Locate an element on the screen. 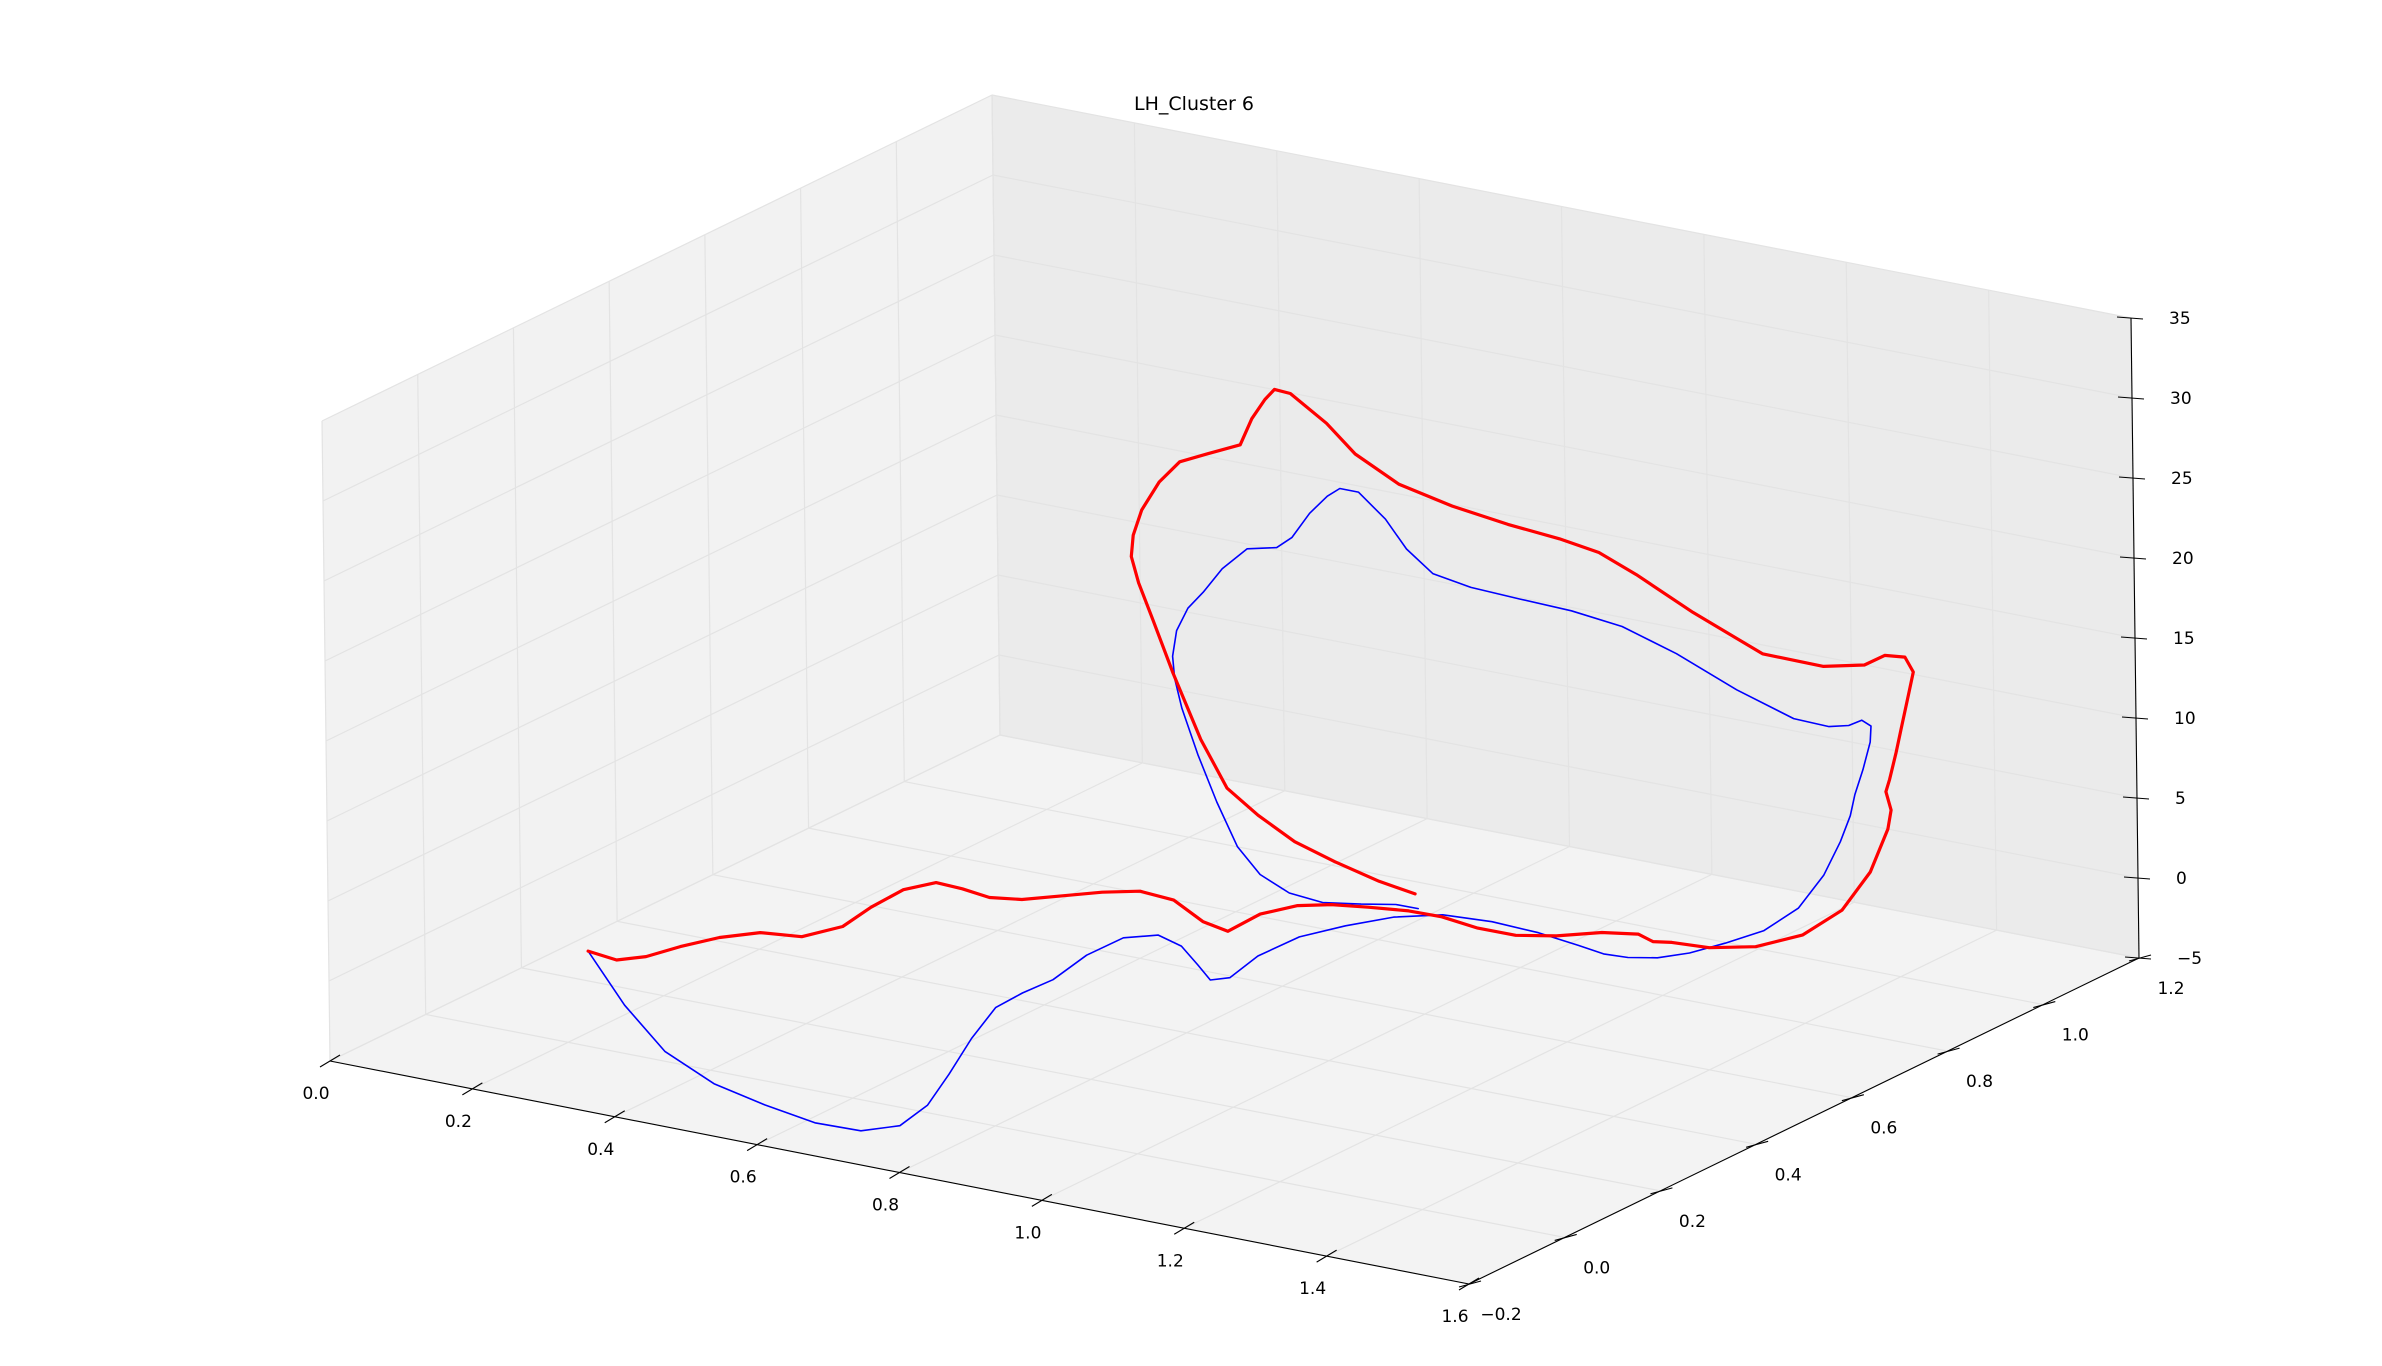  x-tick-label: 1.6 is located at coordinates (1454, 1317).